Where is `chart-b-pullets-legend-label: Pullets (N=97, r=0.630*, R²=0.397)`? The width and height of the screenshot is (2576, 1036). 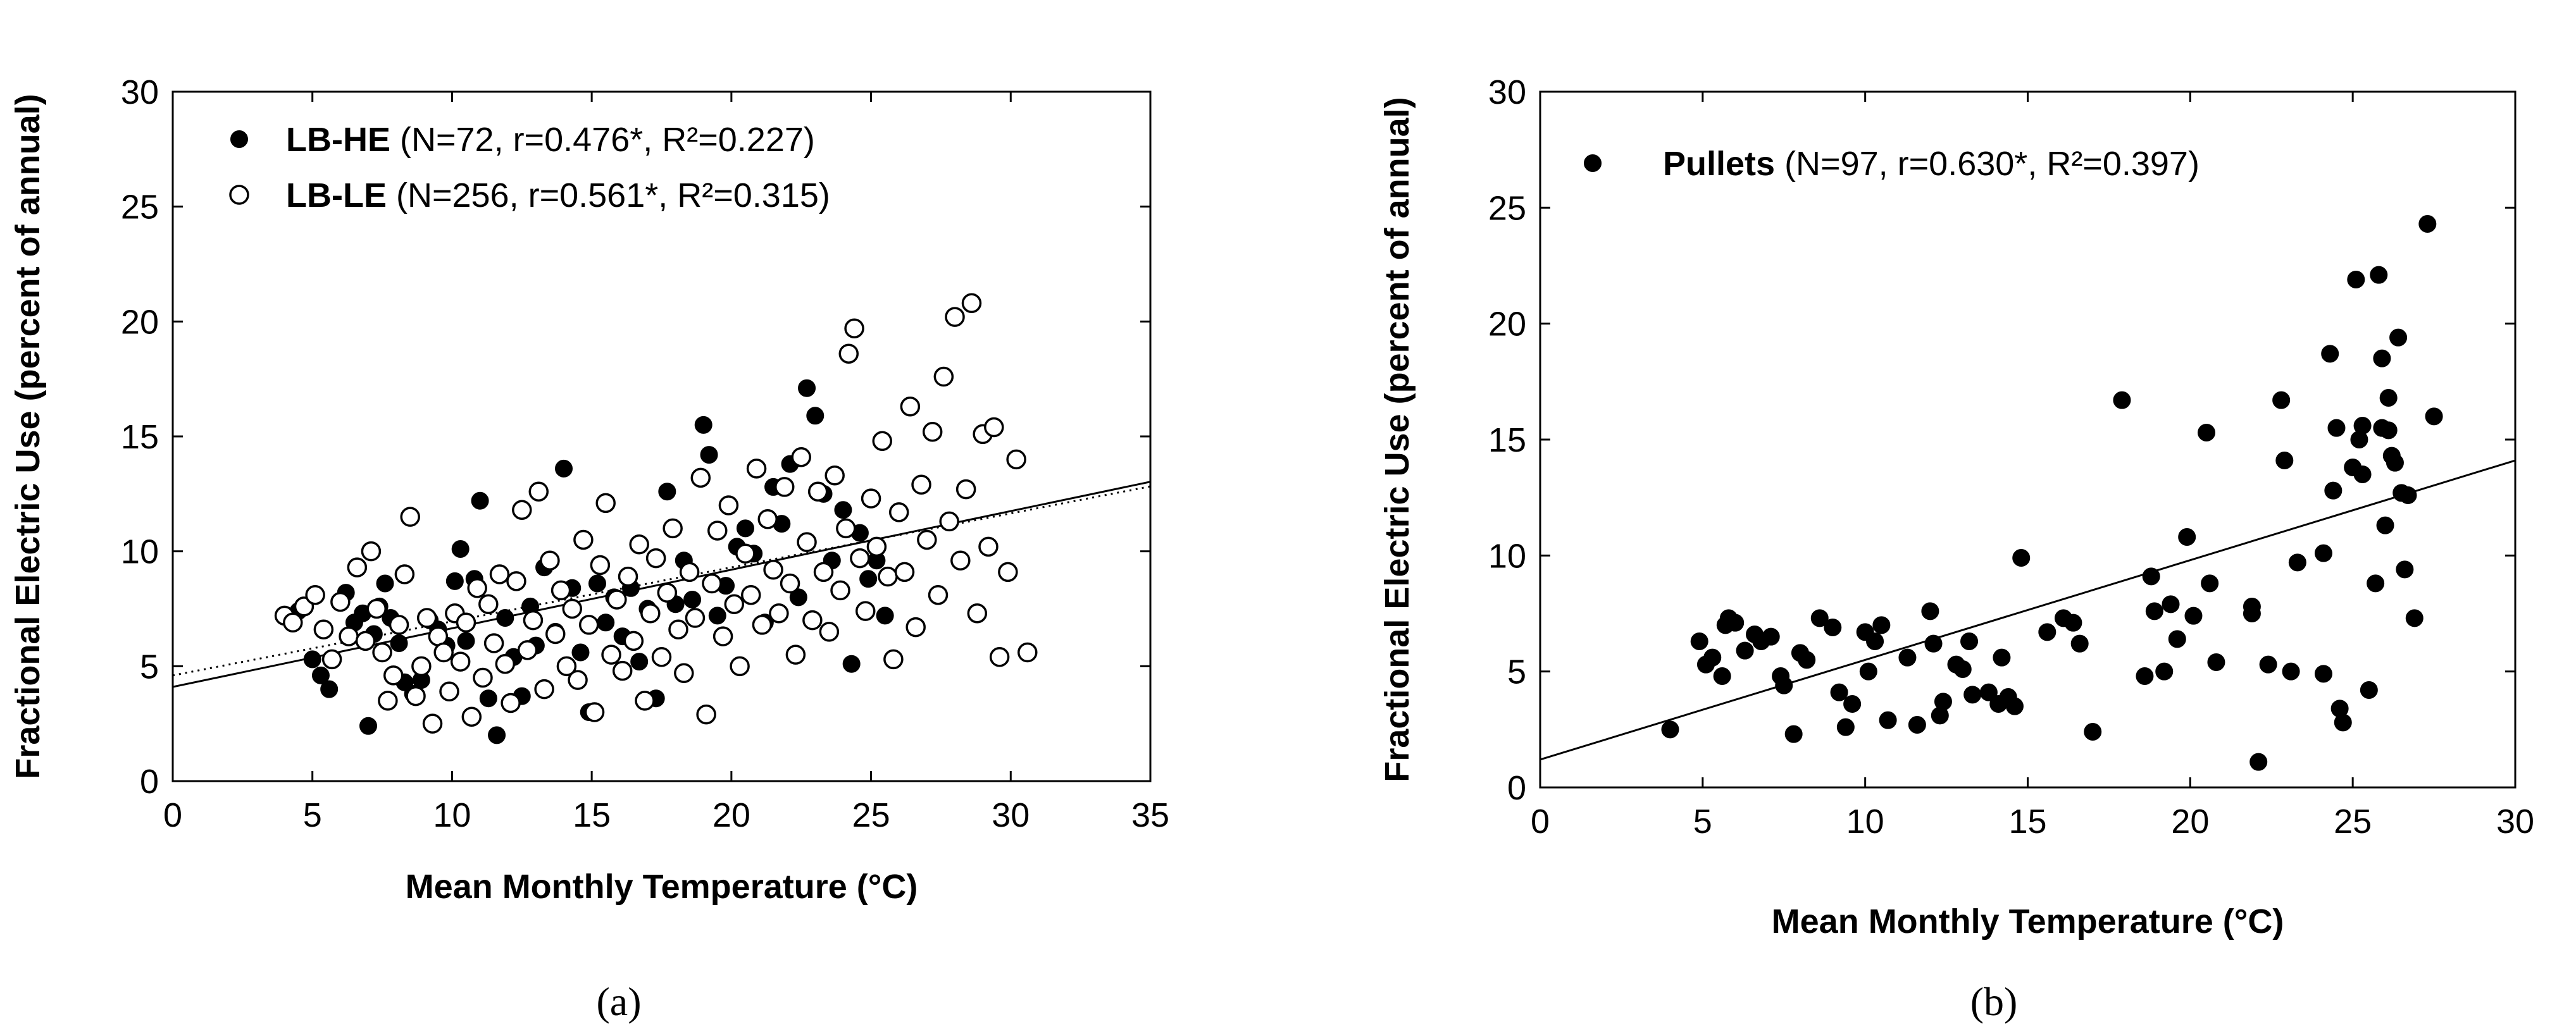 chart-b-pullets-legend-label: Pullets (N=97, r=0.630*, R²=0.397) is located at coordinates (1931, 164).